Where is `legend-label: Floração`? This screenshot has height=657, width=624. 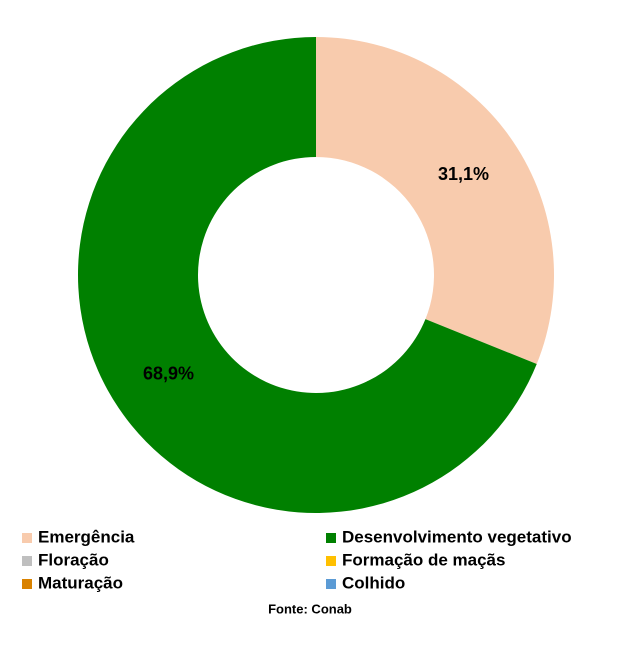 legend-label: Floração is located at coordinates (73, 559).